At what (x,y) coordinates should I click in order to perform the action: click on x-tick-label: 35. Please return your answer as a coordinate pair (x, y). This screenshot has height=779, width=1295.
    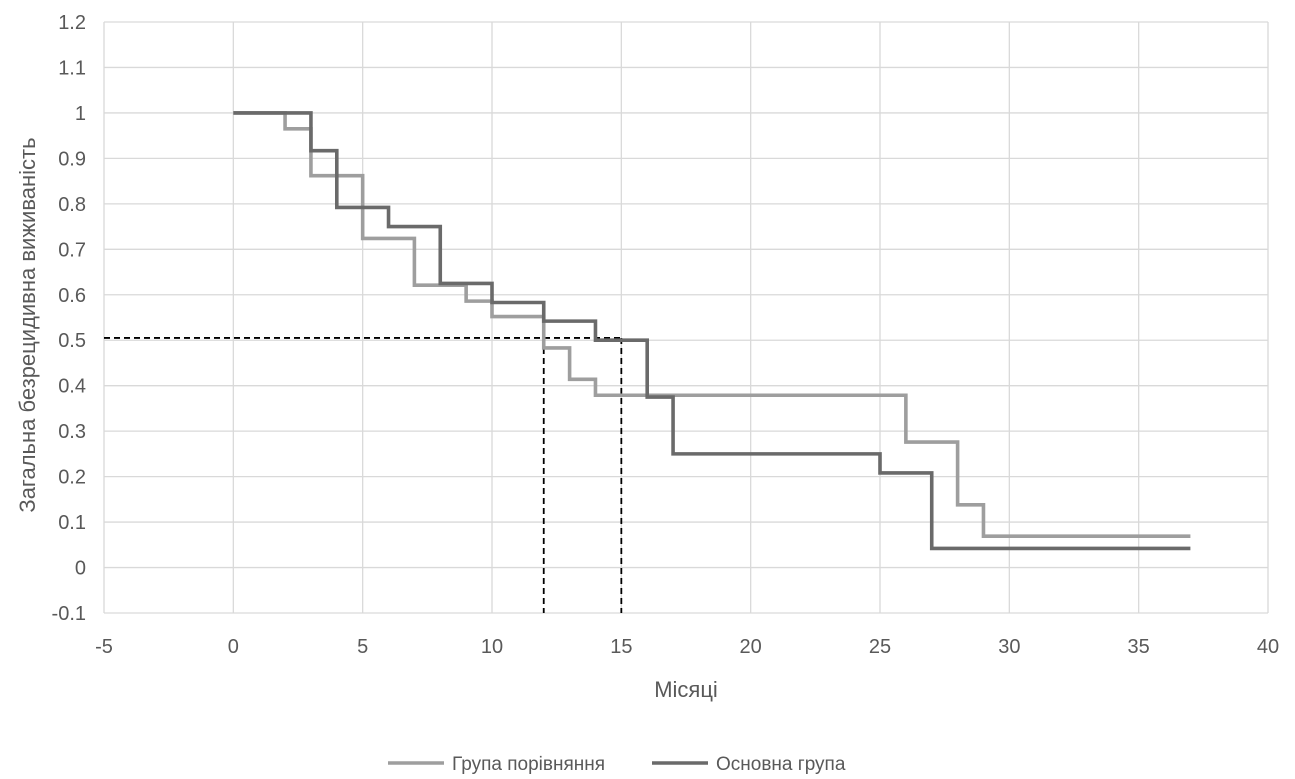
    Looking at the image, I should click on (1139, 647).